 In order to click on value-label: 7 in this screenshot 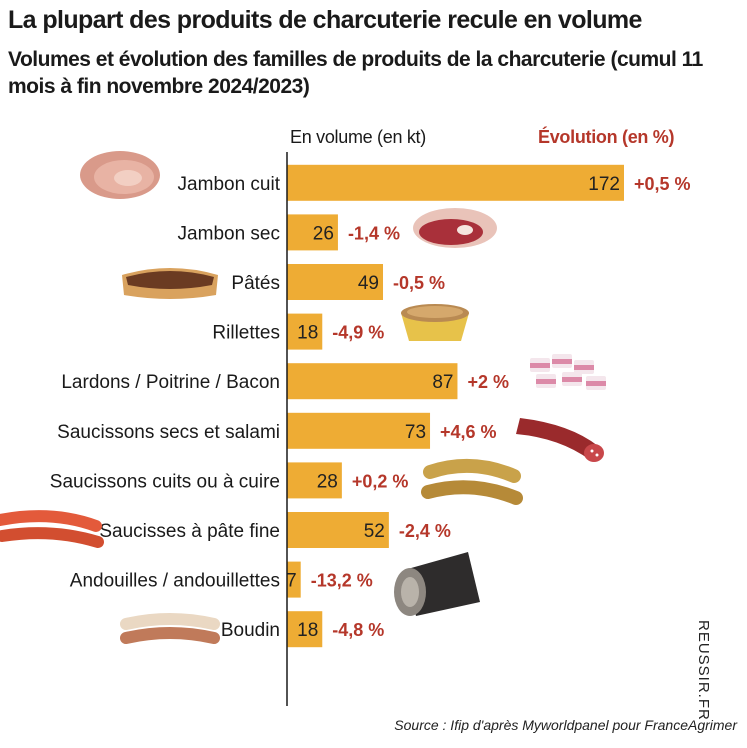, I will do `click(291, 581)`.